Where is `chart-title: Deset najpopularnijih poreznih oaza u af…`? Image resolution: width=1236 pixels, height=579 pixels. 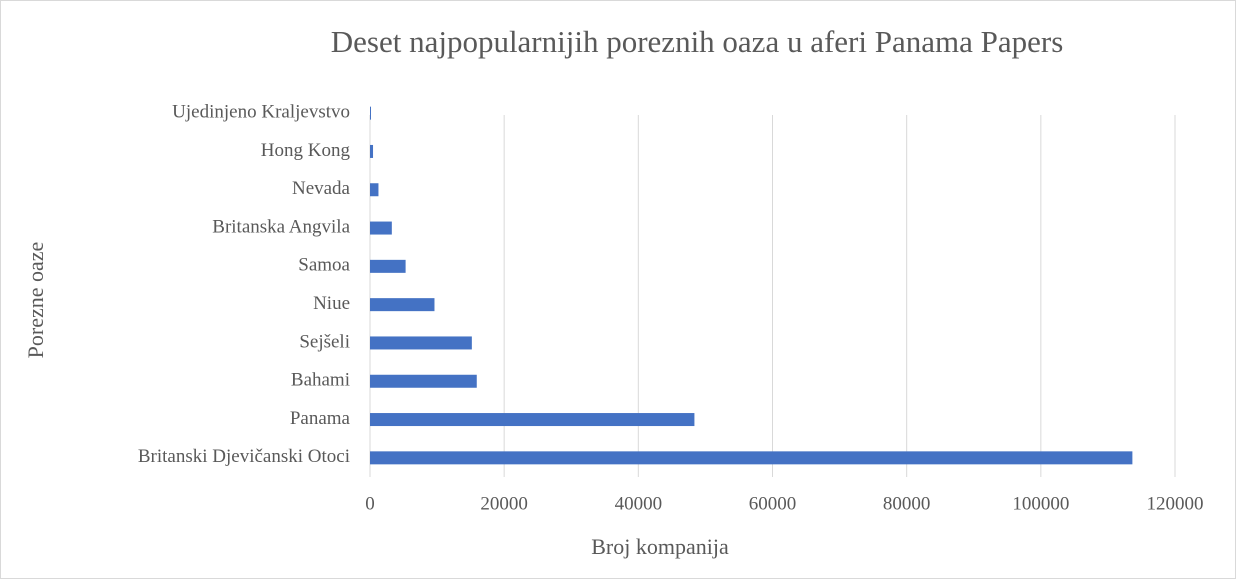 chart-title: Deset najpopularnijih poreznih oaza u af… is located at coordinates (697, 41).